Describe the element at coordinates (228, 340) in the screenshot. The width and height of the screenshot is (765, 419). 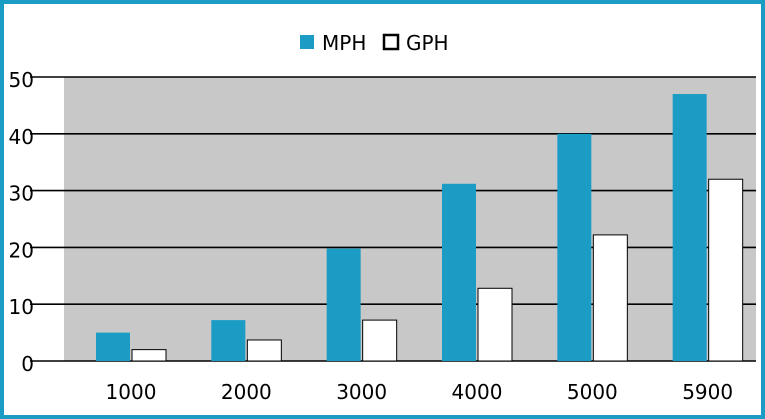
I see `bar-mph-2000` at that location.